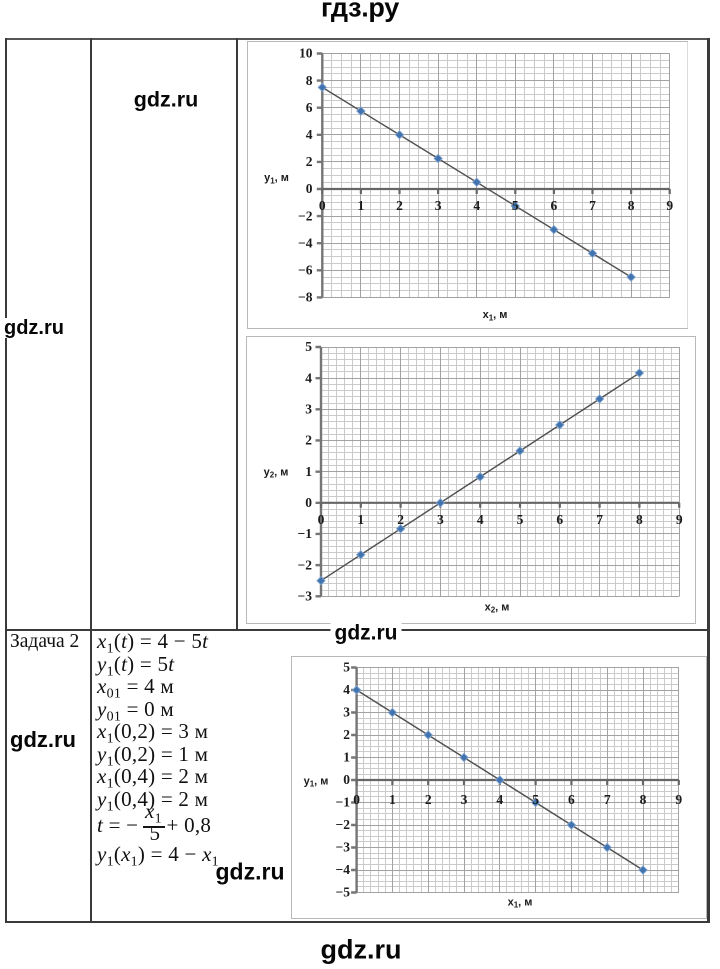 Image resolution: width=720 pixels, height=969 pixels. I want to click on svg-text: 10, so click(306, 53).